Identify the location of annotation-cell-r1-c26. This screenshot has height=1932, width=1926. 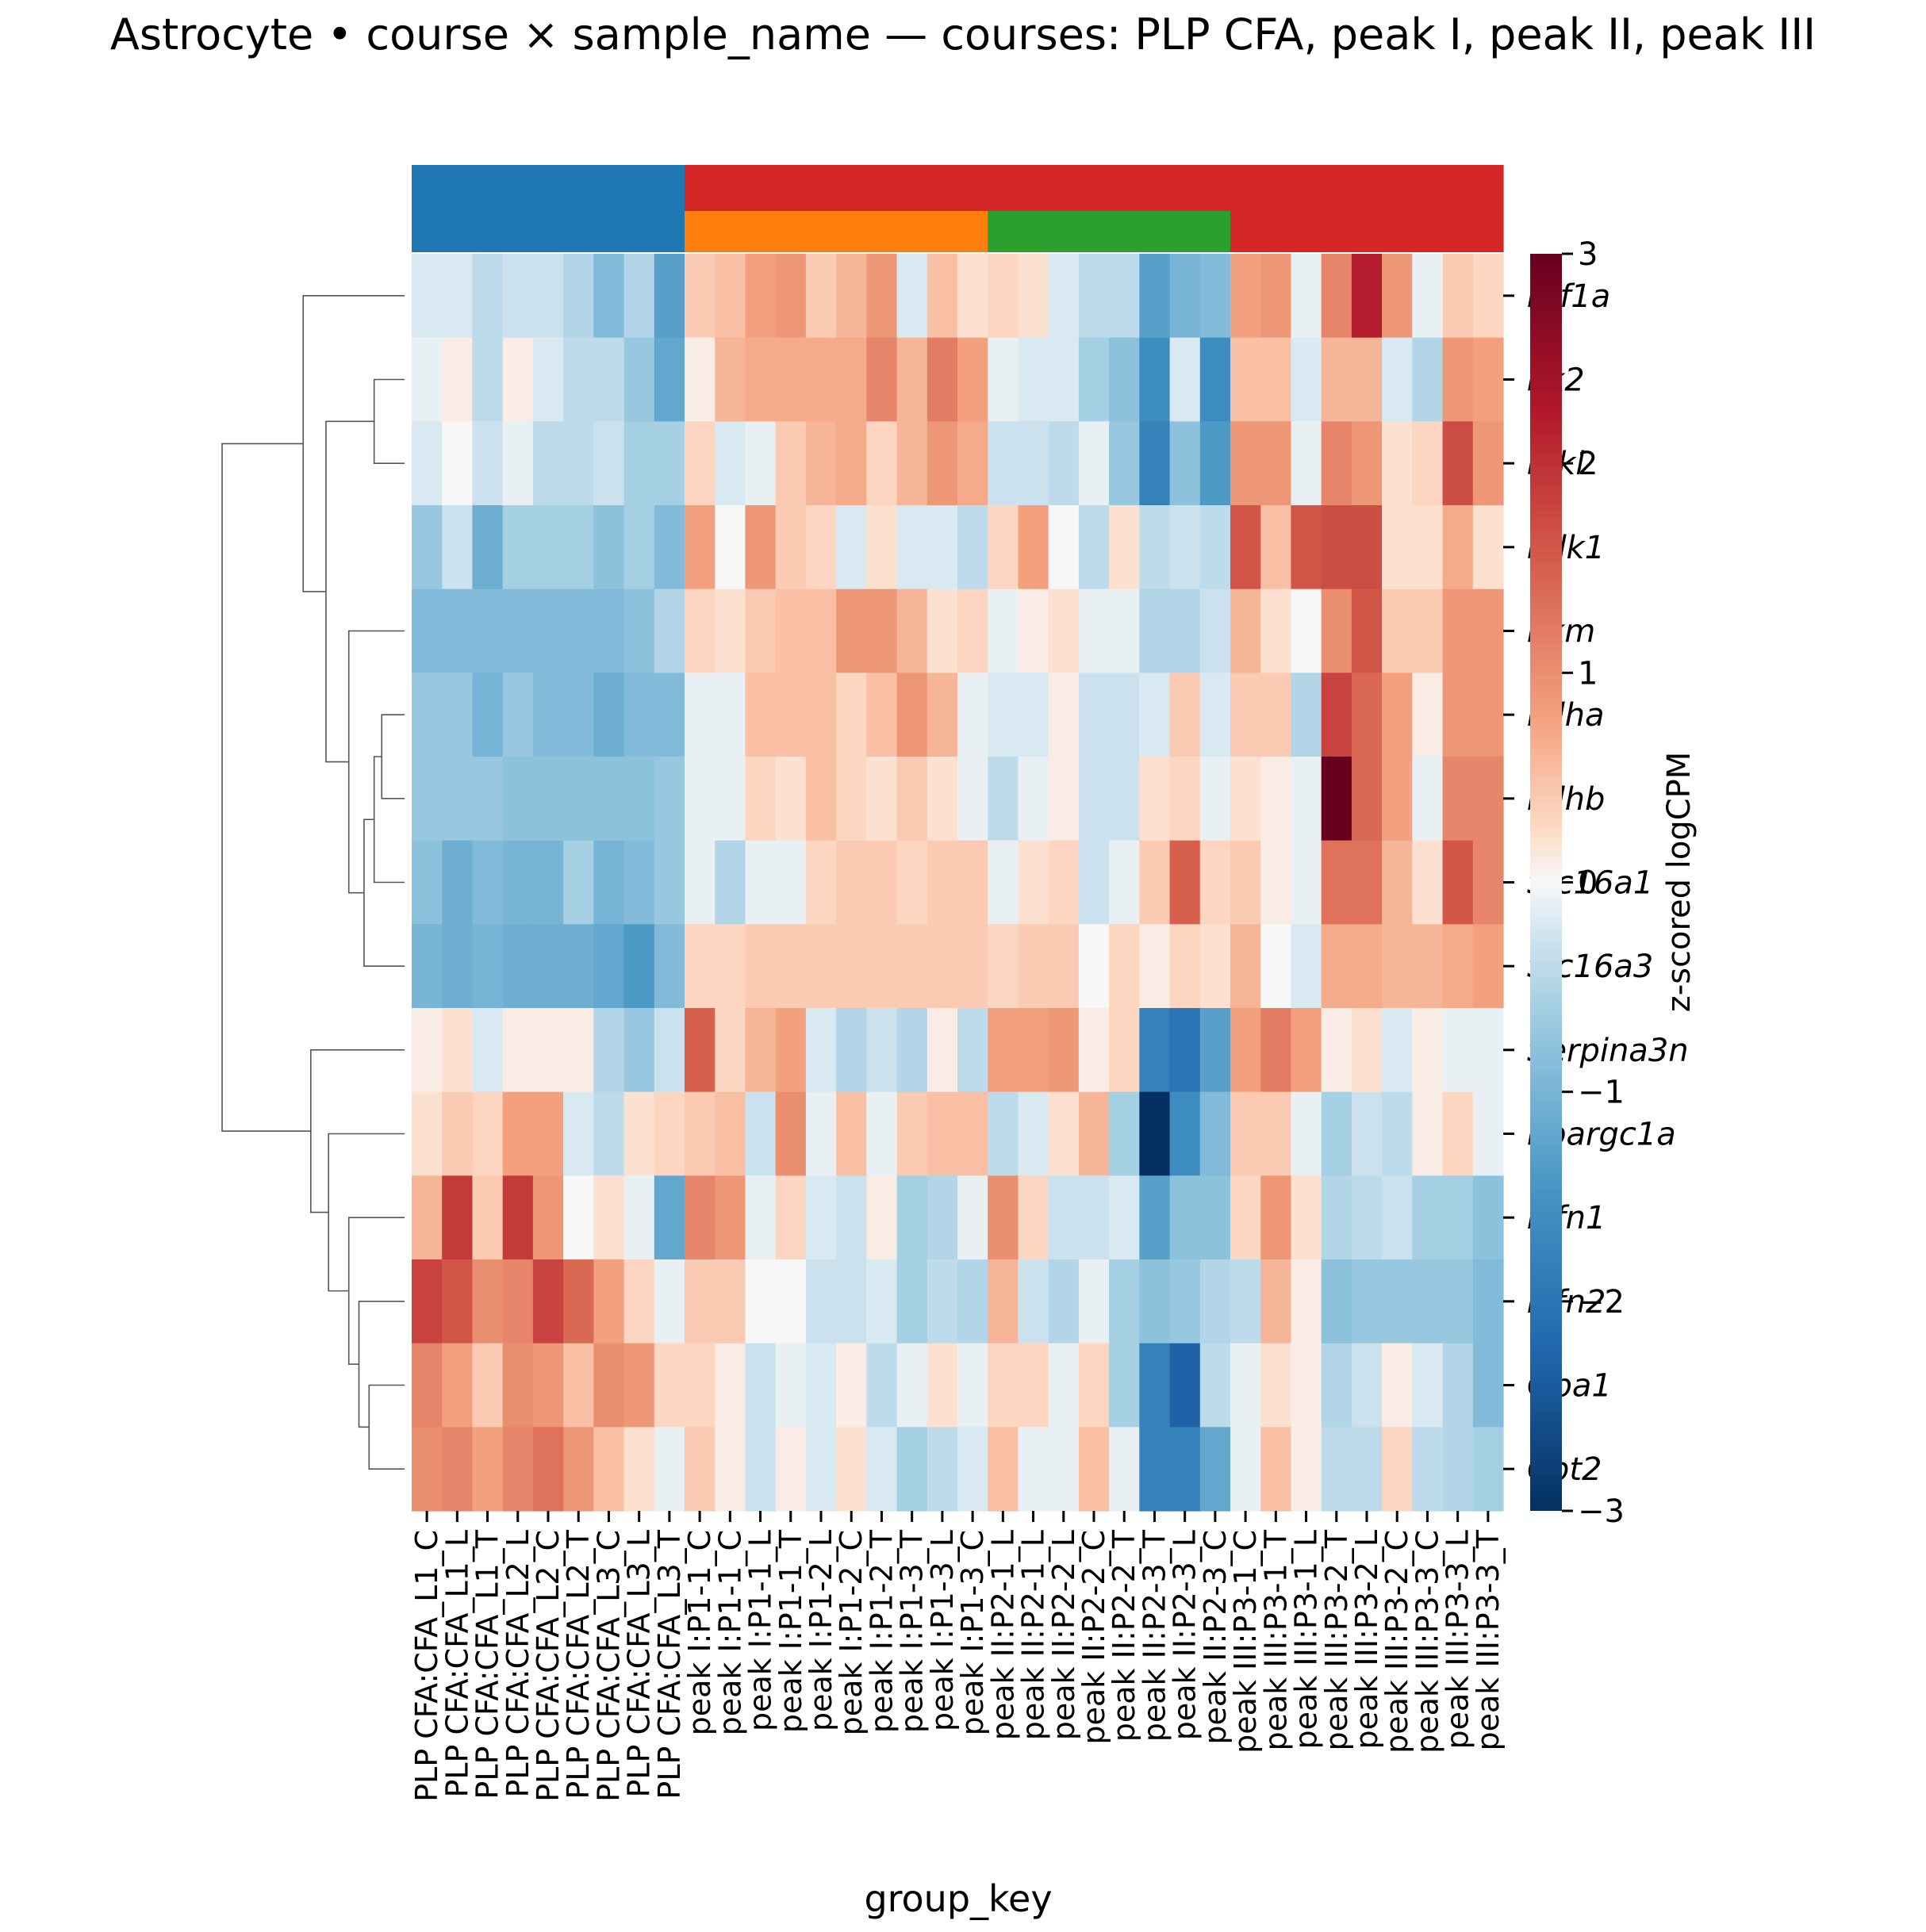
(1215, 188).